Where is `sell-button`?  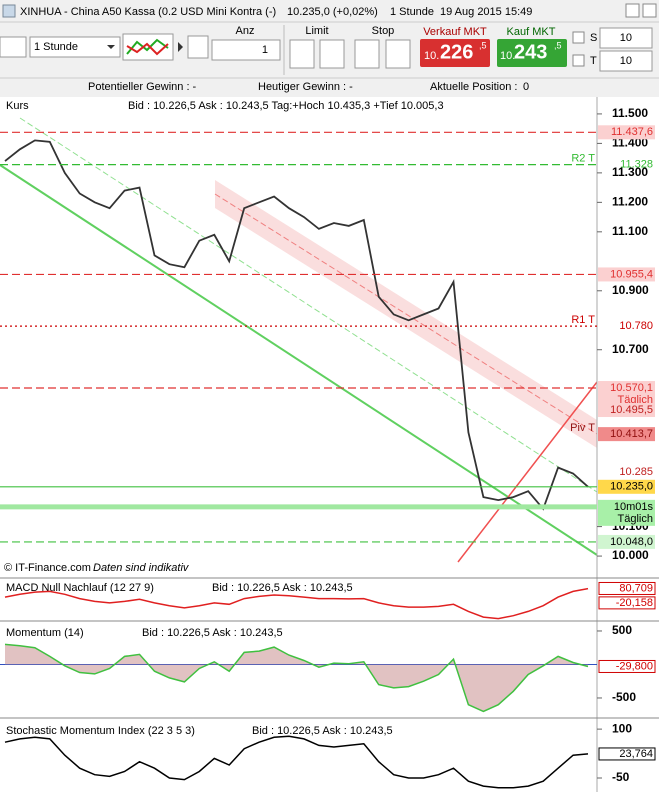 sell-button is located at coordinates (455, 53).